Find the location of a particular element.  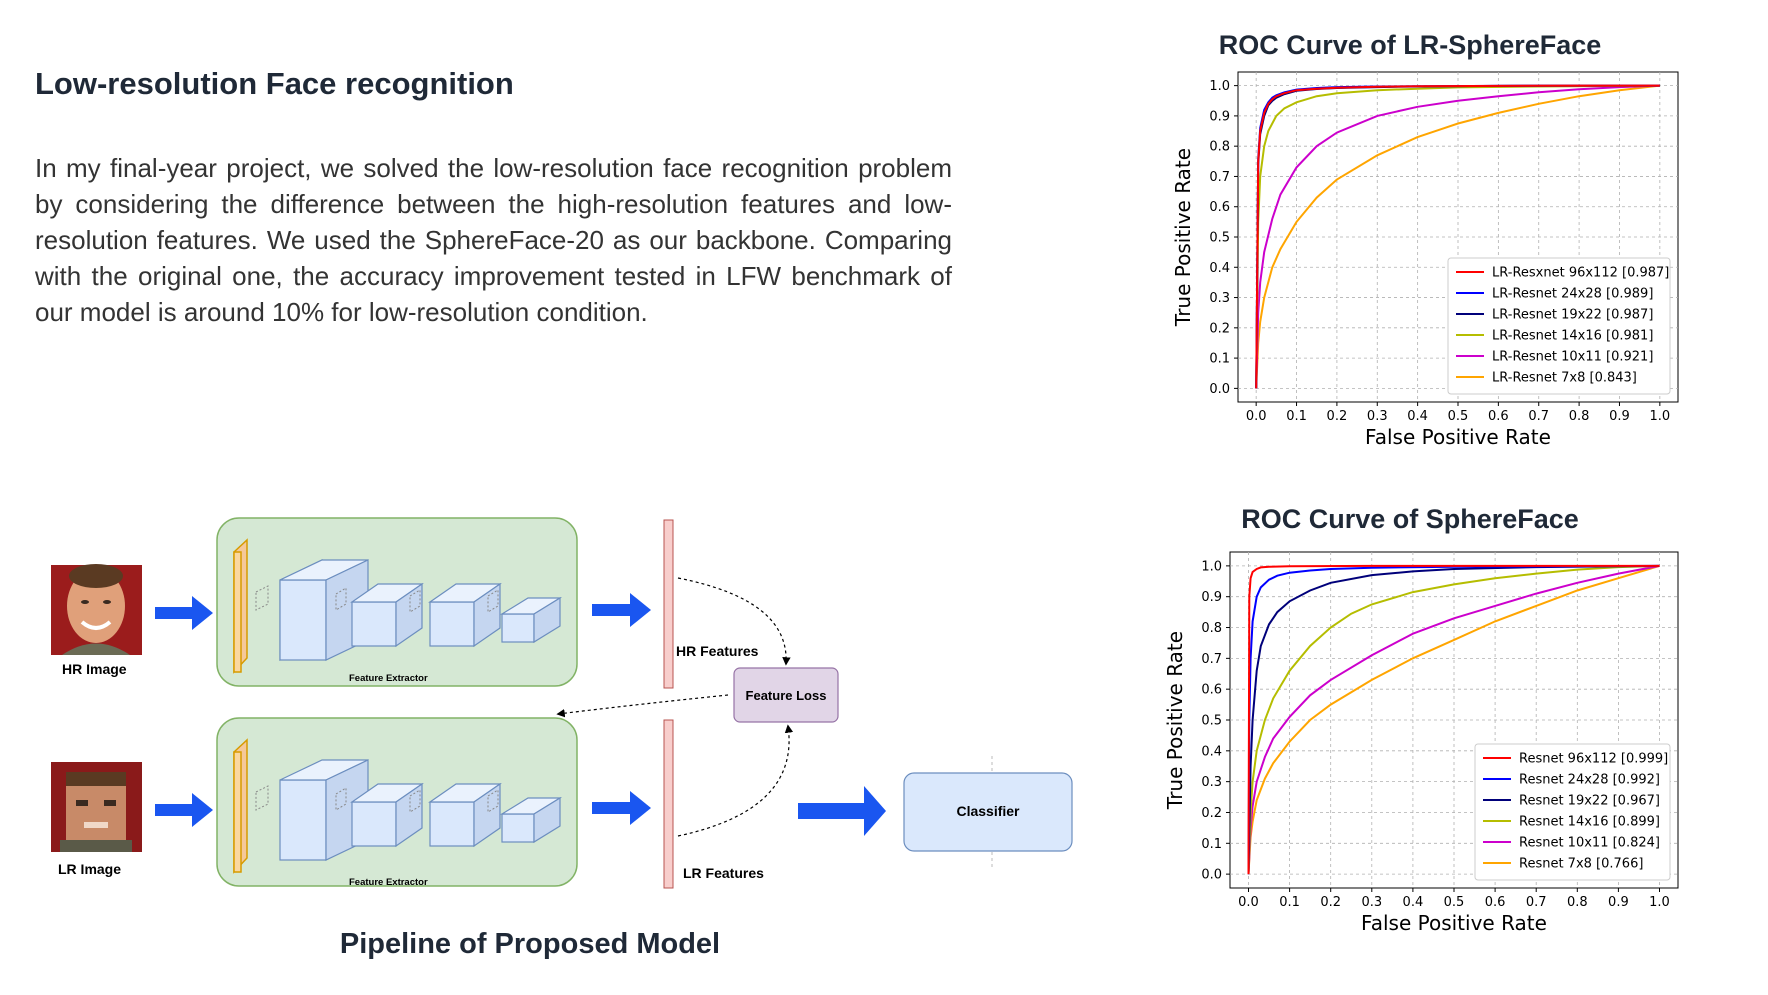

lr-face-image is located at coordinates (96, 807).